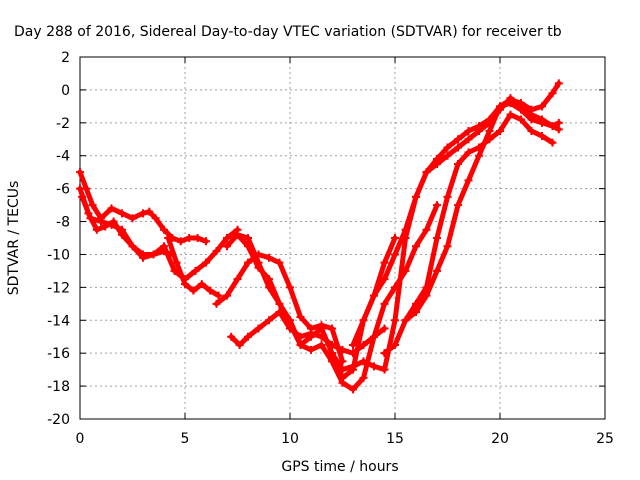 This screenshot has width=640, height=480. Describe the element at coordinates (14, 238) in the screenshot. I see `y-axis-label: SDTVAR / TECUs` at that location.